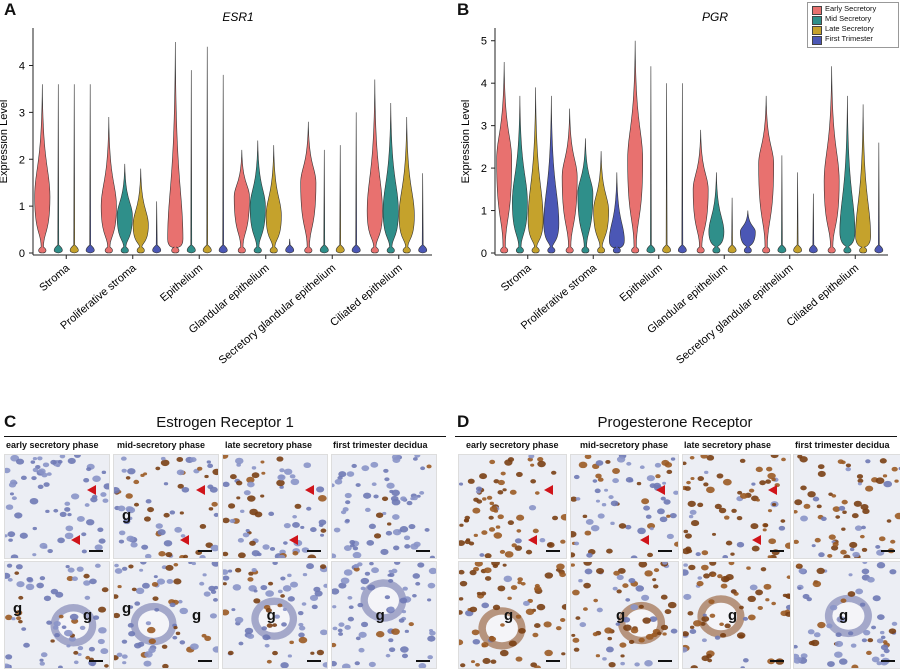  I want to click on histology-d-bottom-2-cells, so click(624, 615).